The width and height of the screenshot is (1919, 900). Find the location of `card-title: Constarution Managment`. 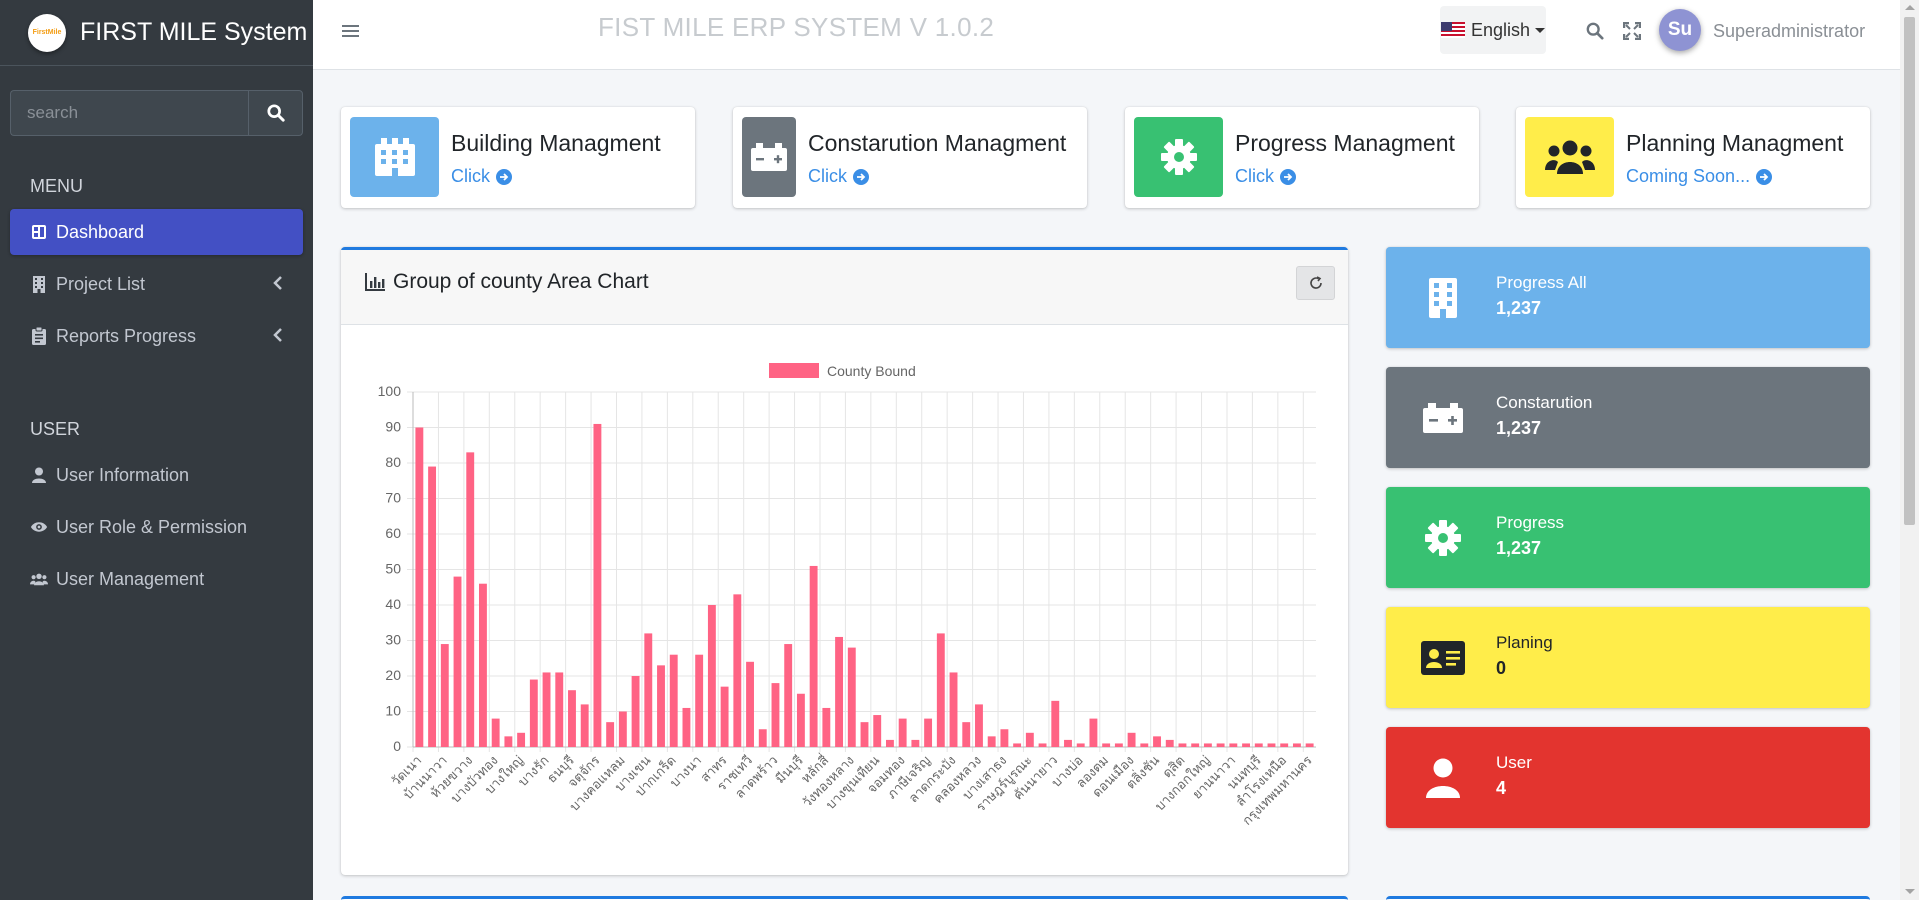

card-title: Constarution Managment is located at coordinates (937, 143).